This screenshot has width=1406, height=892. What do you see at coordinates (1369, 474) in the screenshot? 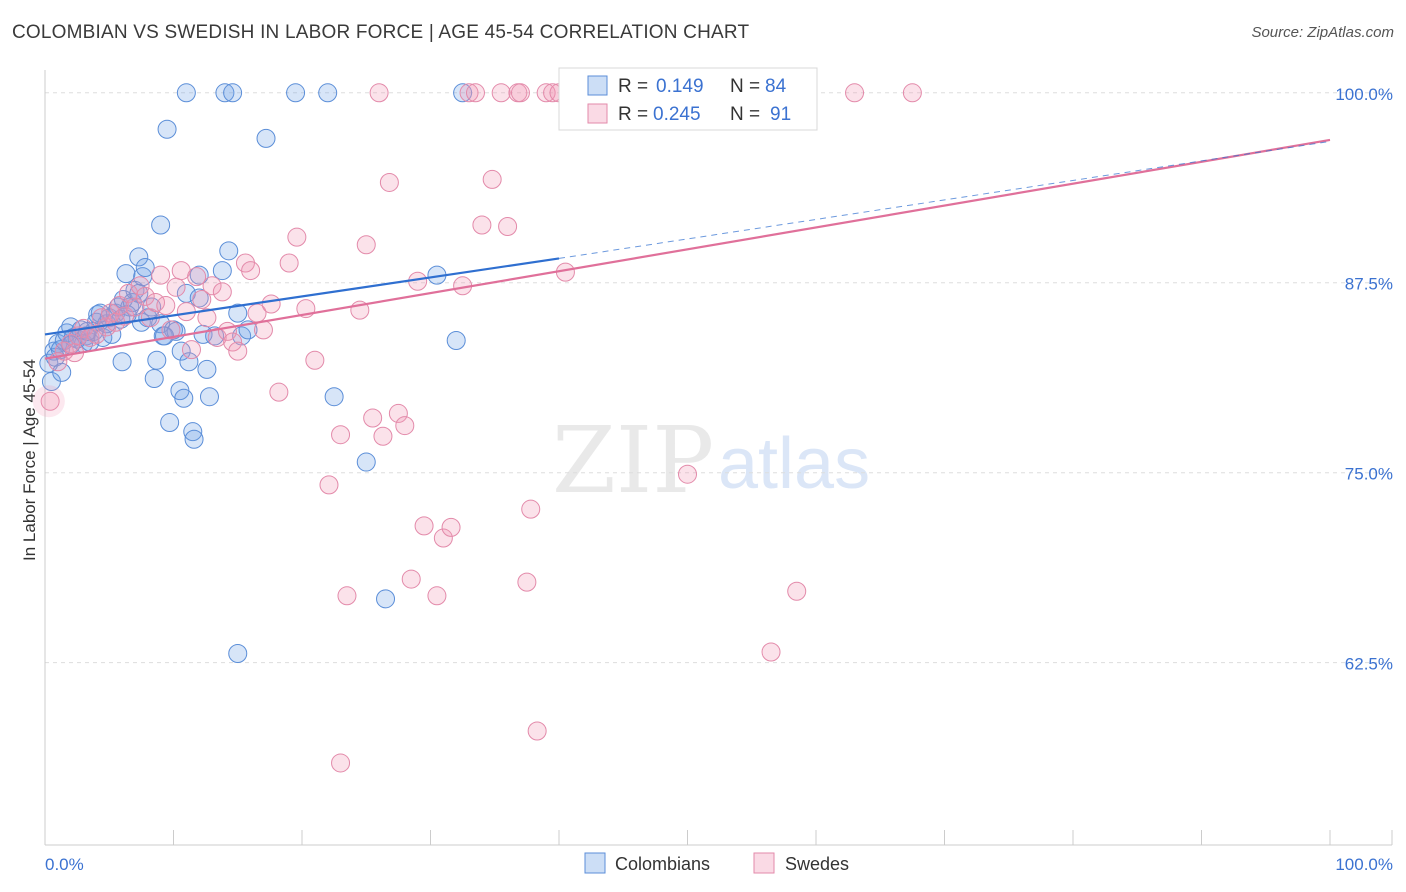
I see `y-tick-label: 75.0%` at bounding box center [1369, 474].